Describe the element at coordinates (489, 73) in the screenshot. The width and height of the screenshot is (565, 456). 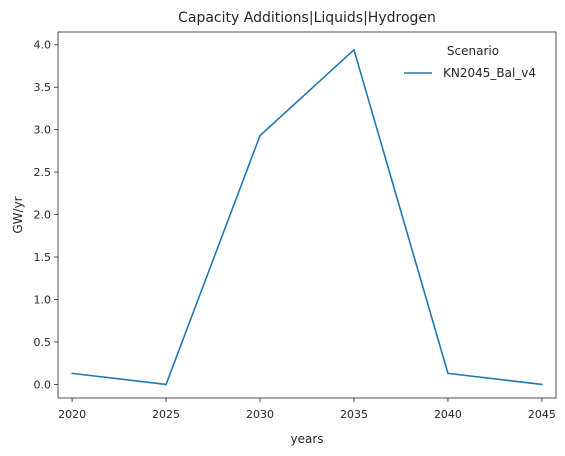
I see `legend-entry-kn2045-bal-v4: KN2045_Bal_v4` at that location.